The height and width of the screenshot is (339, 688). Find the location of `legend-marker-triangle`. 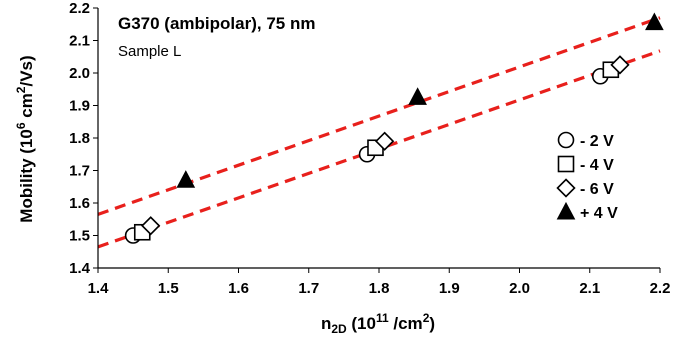

legend-marker-triangle is located at coordinates (566, 210).